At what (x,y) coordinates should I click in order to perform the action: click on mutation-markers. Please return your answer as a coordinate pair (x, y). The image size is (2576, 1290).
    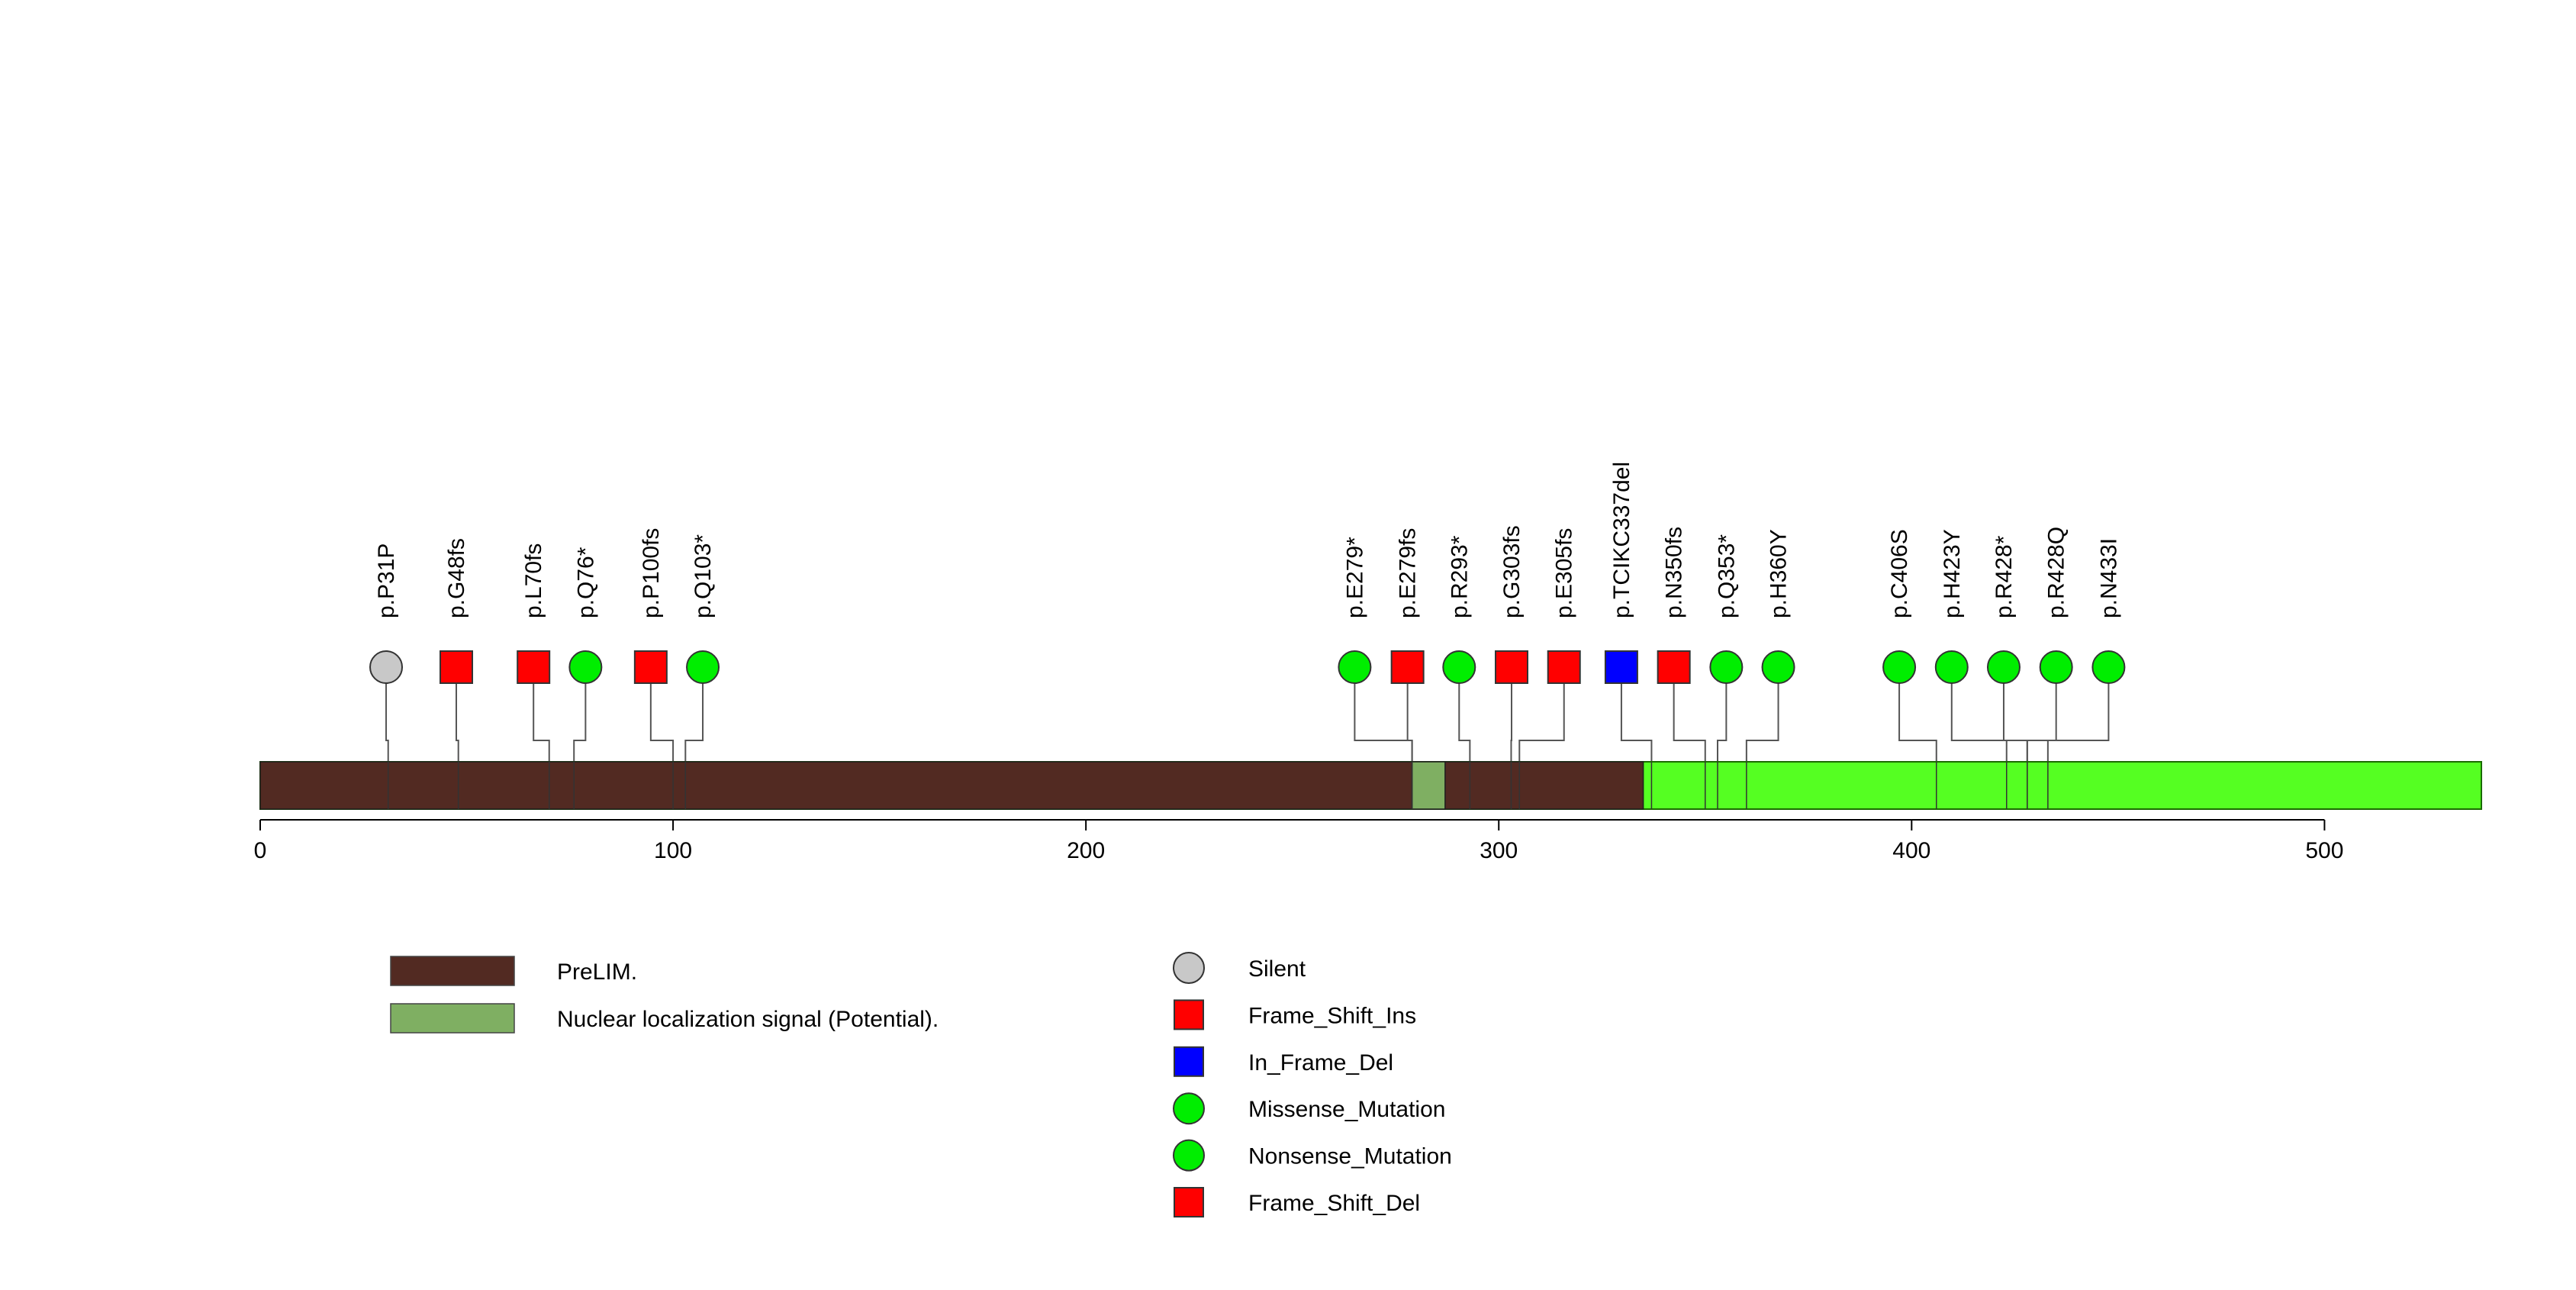
    Looking at the image, I should click on (1247, 667).